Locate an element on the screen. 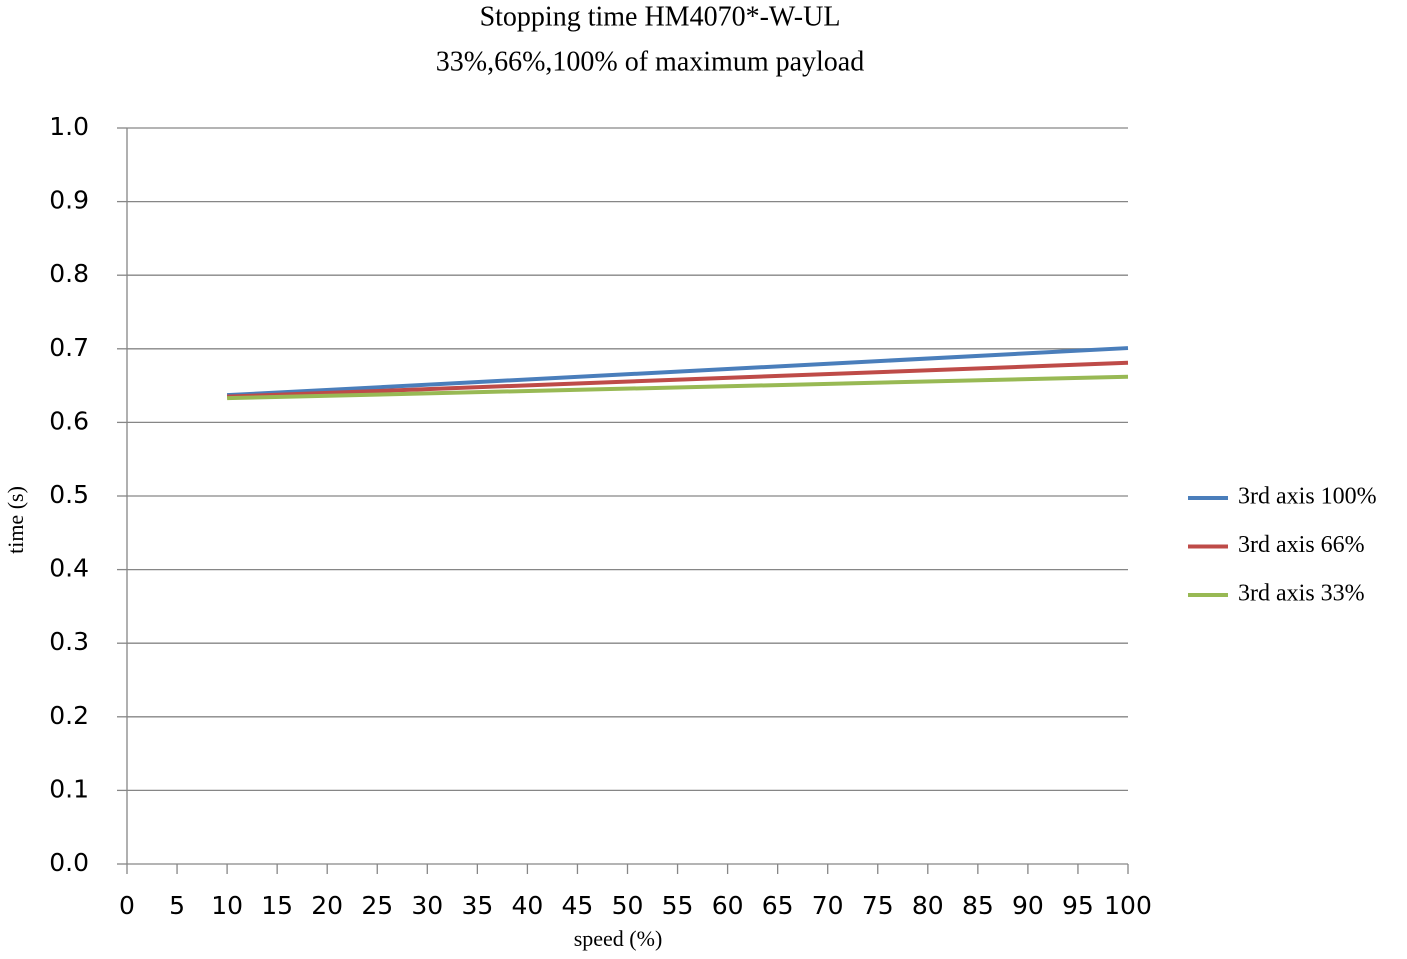 Image resolution: width=1407 pixels, height=959 pixels. x-tick-label: 35 is located at coordinates (477, 905).